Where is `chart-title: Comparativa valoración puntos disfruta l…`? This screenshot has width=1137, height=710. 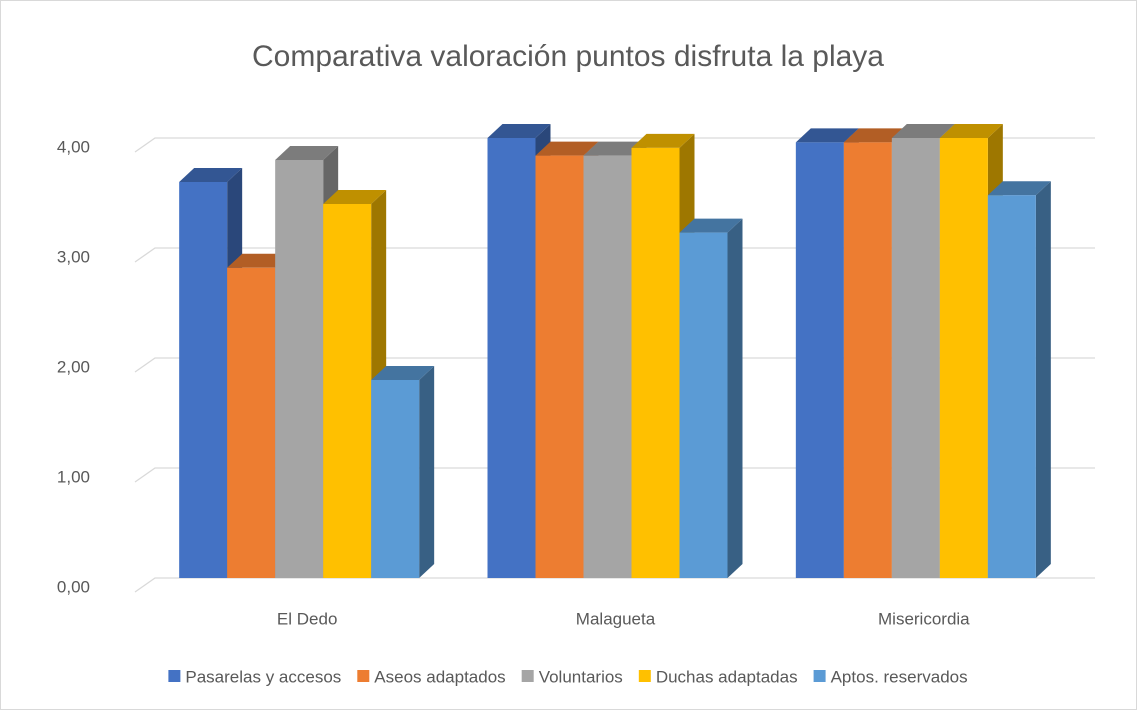 chart-title: Comparativa valoración puntos disfruta l… is located at coordinates (568, 56).